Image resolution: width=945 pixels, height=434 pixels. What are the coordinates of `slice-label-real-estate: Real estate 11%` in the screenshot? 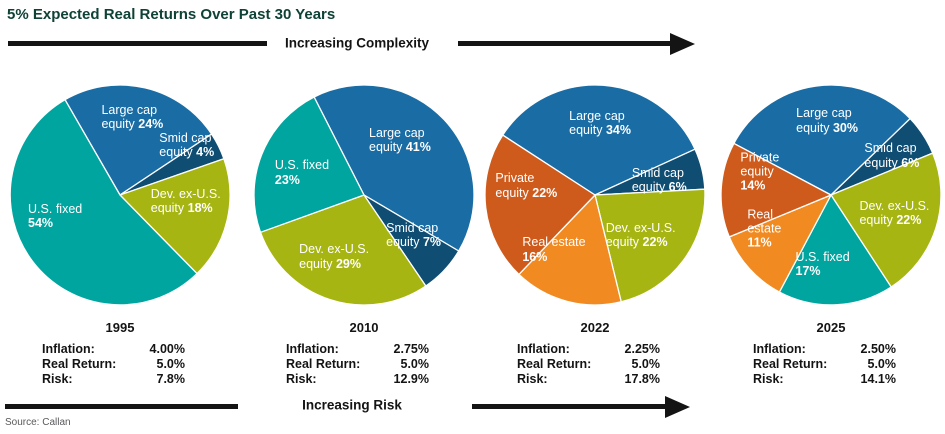 It's located at (764, 229).